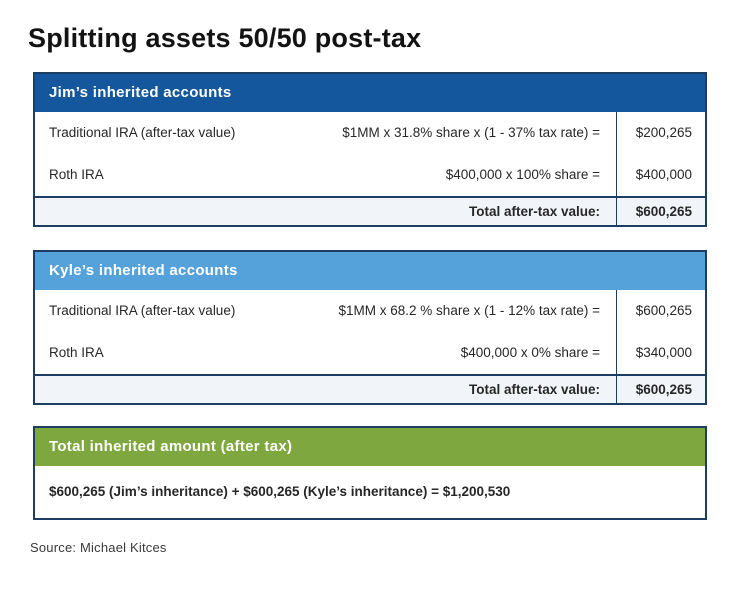  Describe the element at coordinates (225, 38) in the screenshot. I see `page-title: Splitting assets 50/50 post-tax` at that location.